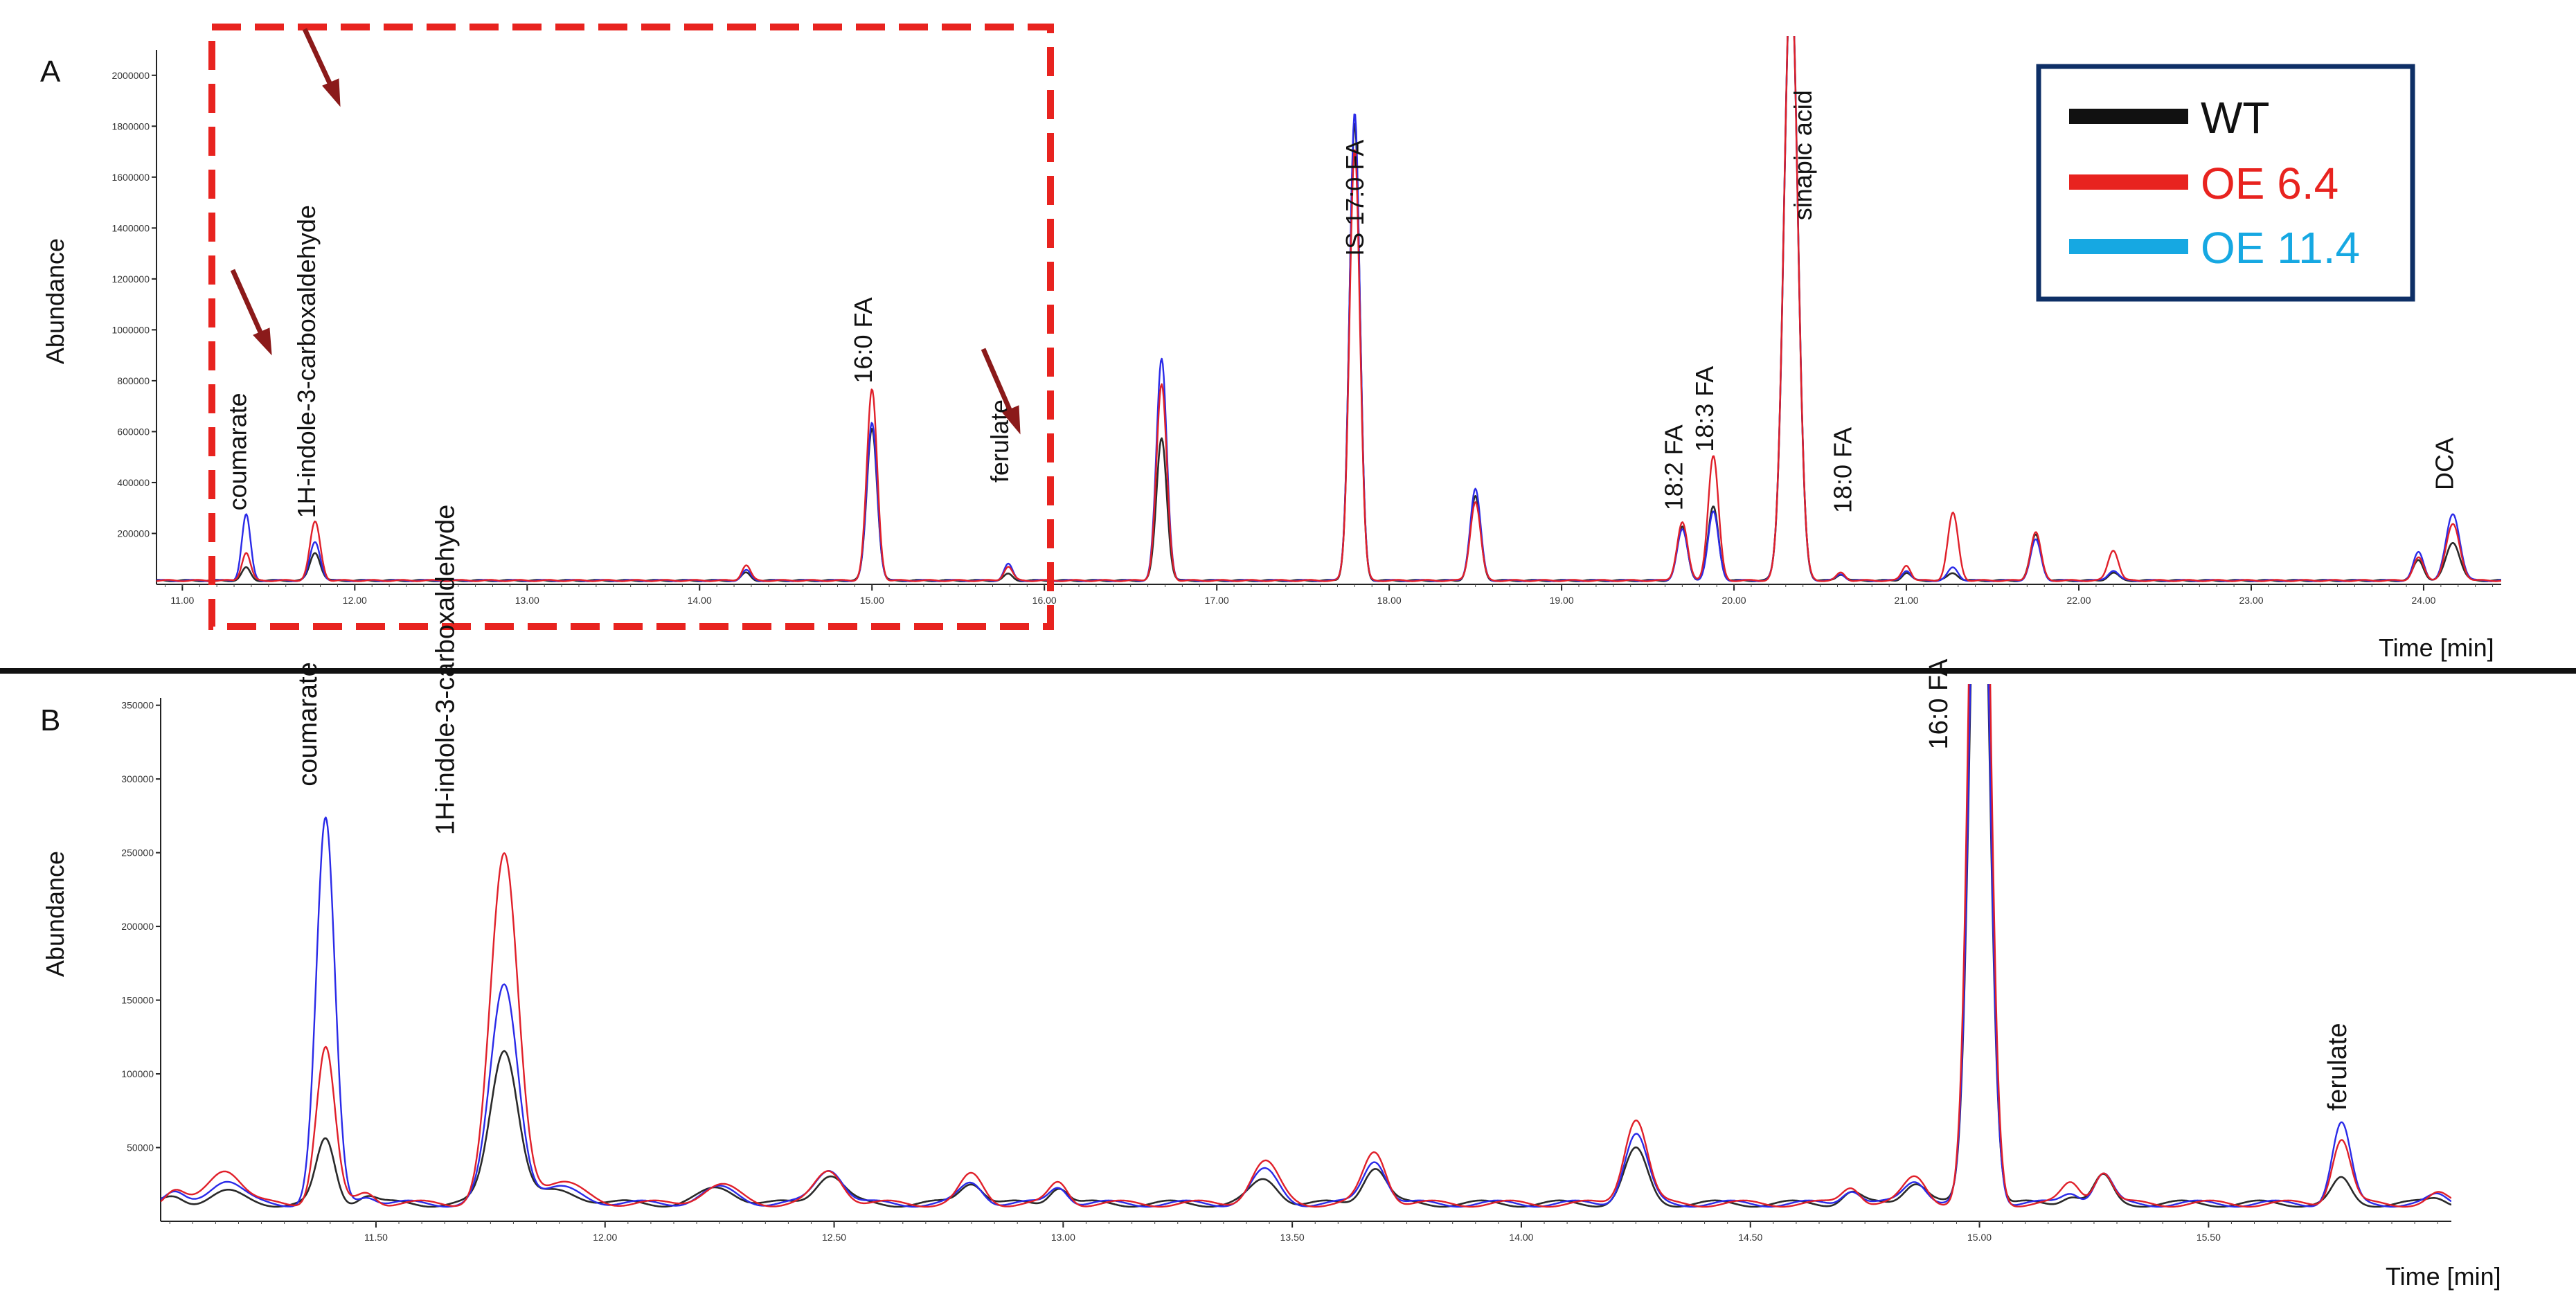 The height and width of the screenshot is (1312, 2576). I want to click on legend-entry-oe-11-4: OE 11.4, so click(2214, 248).